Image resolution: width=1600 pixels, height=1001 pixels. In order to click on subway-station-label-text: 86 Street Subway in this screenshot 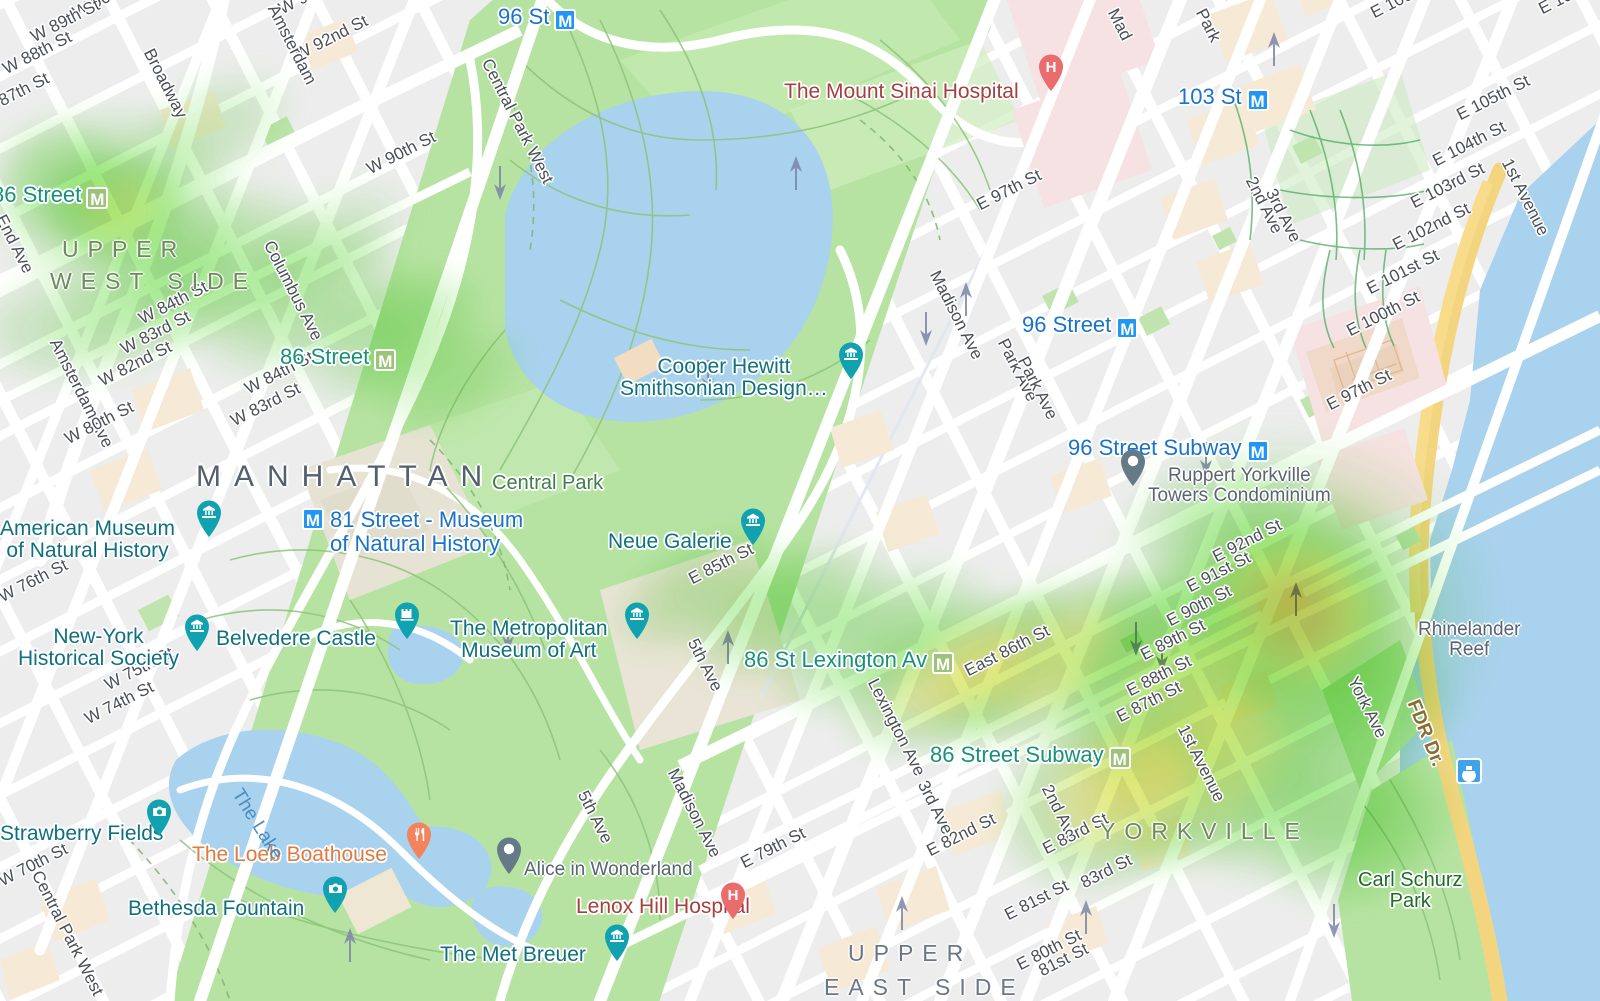, I will do `click(1017, 754)`.